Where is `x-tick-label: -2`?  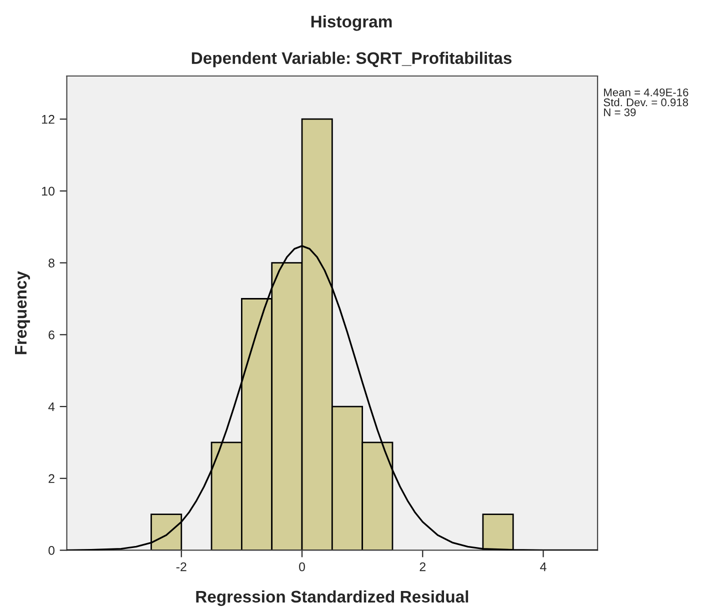 x-tick-label: -2 is located at coordinates (181, 567).